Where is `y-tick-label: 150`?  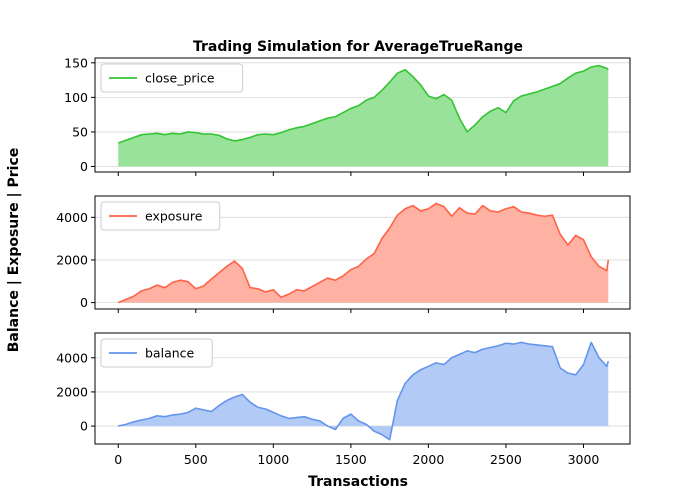 y-tick-label: 150 is located at coordinates (76, 62).